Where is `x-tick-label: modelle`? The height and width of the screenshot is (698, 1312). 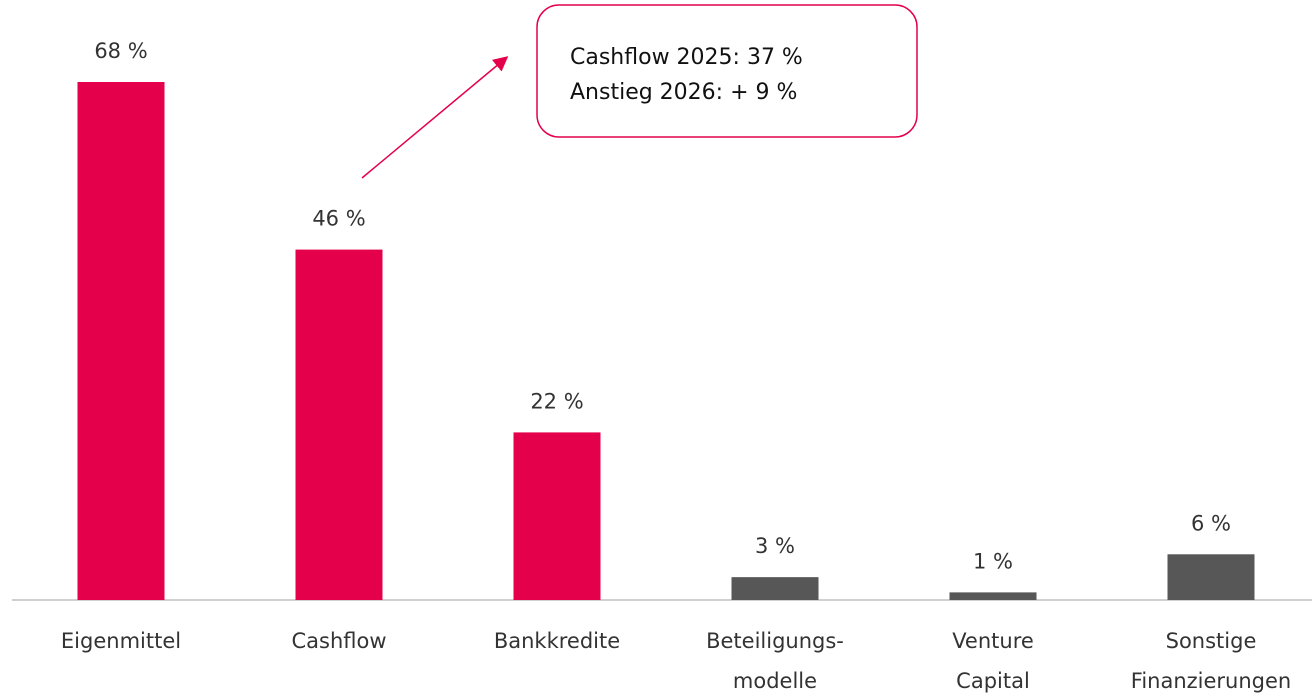 x-tick-label: modelle is located at coordinates (775, 681).